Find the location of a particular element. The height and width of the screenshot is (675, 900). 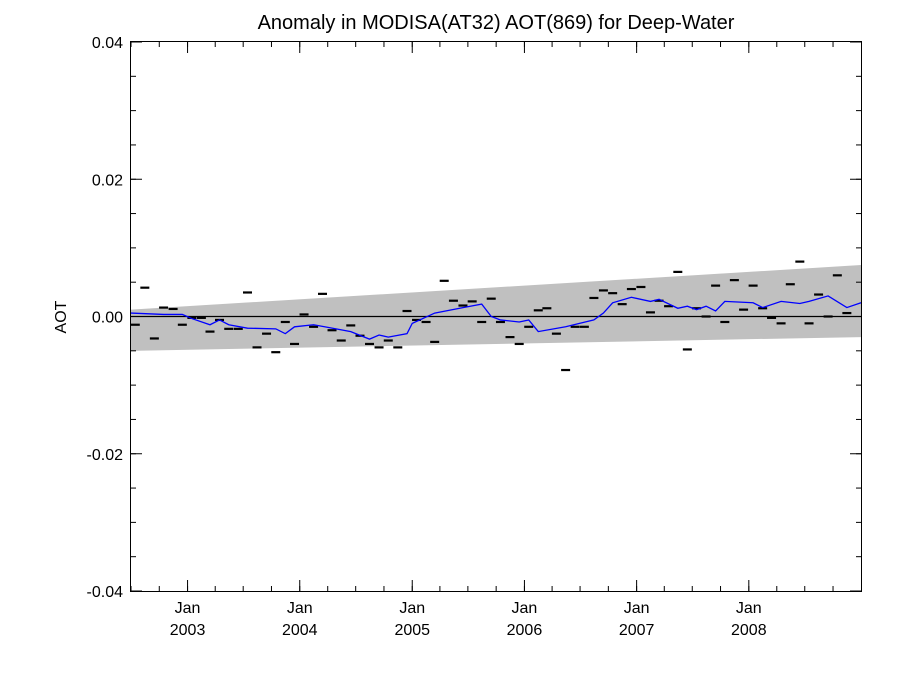

x-tick-year: 2003 is located at coordinates (188, 630).